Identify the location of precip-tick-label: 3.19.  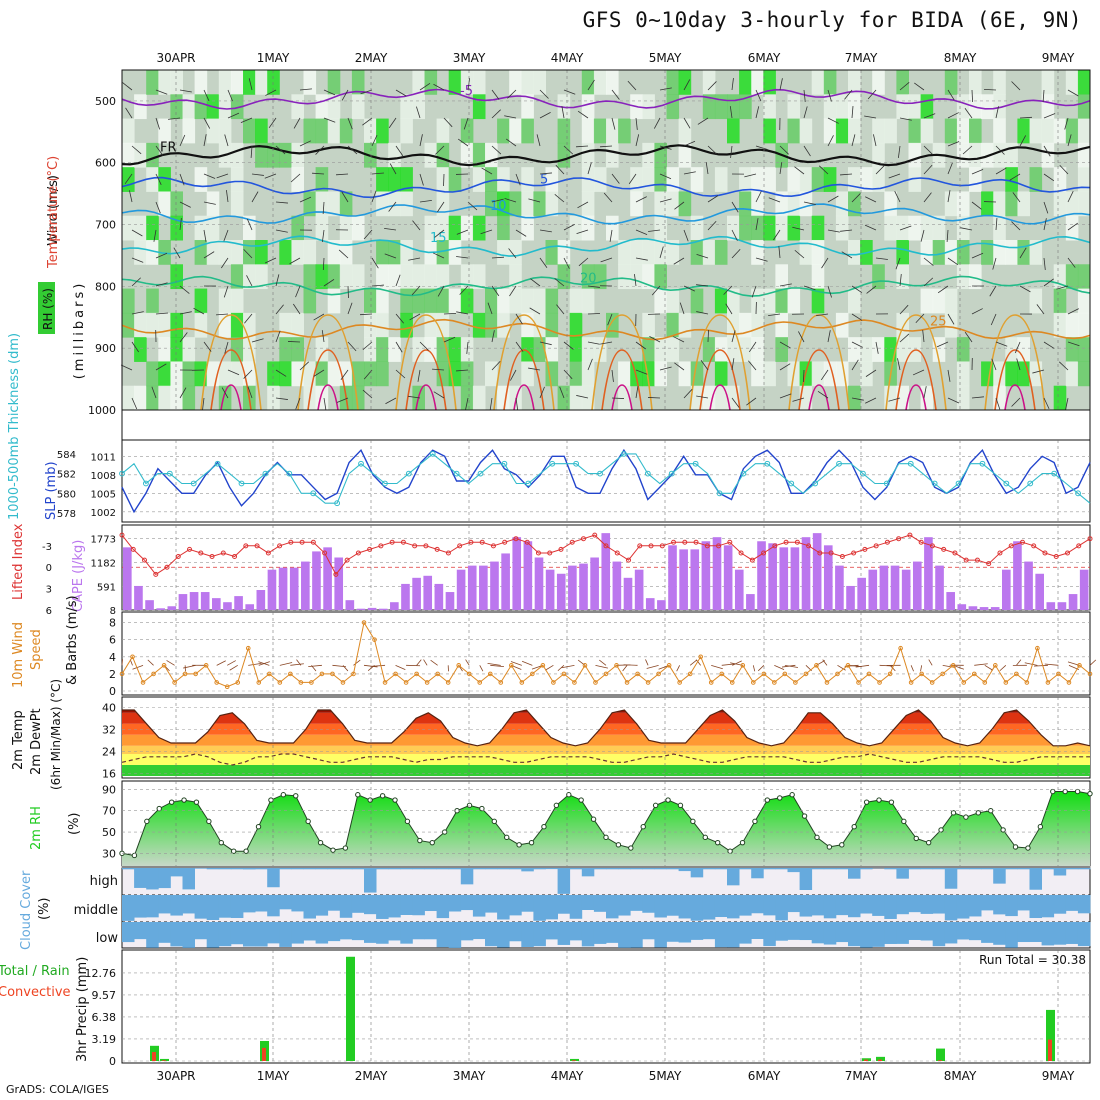
(104, 1039).